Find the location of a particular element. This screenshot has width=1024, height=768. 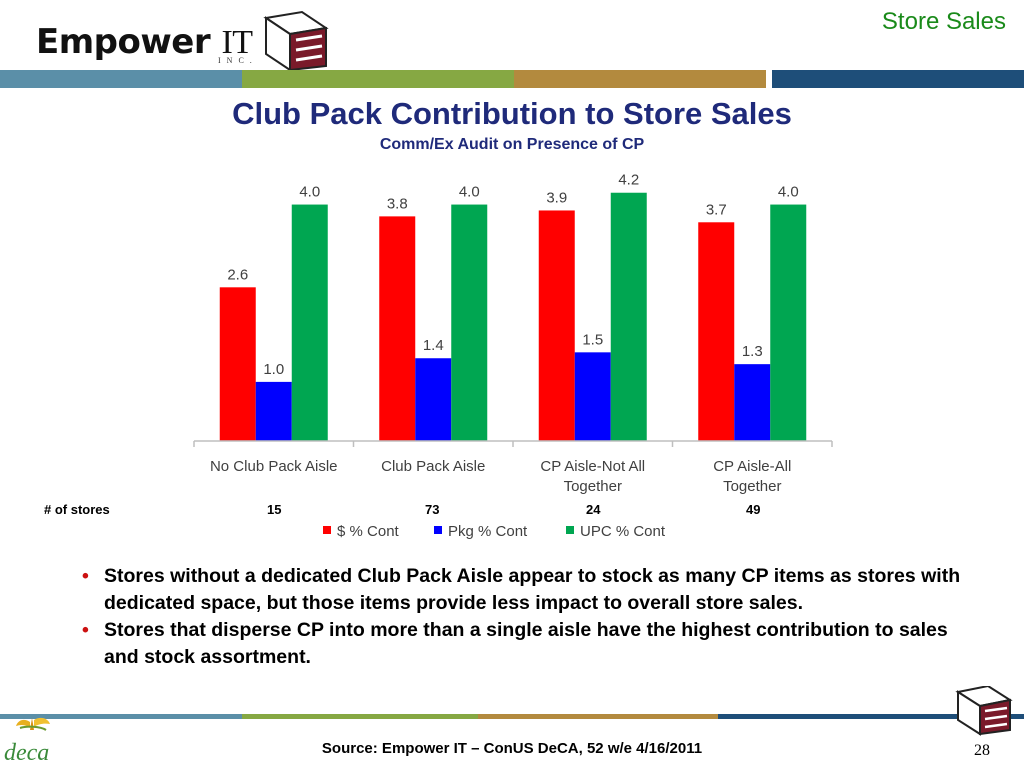

axis-ticks-layer is located at coordinates (513, 444).